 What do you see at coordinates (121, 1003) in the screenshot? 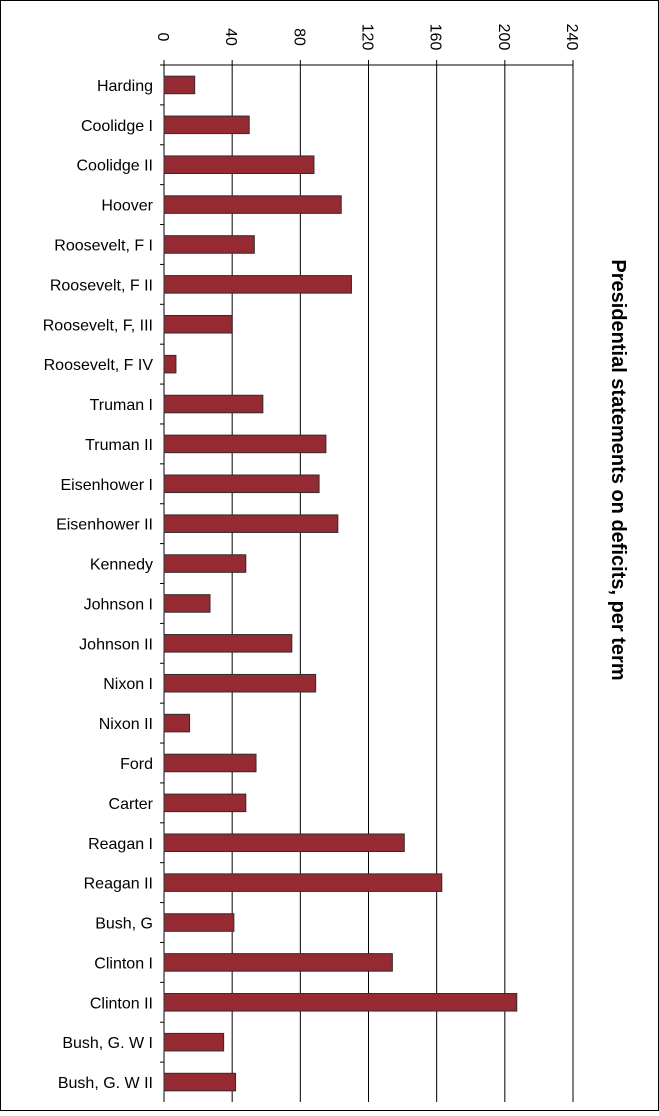
I see `category-label: Clinton II` at bounding box center [121, 1003].